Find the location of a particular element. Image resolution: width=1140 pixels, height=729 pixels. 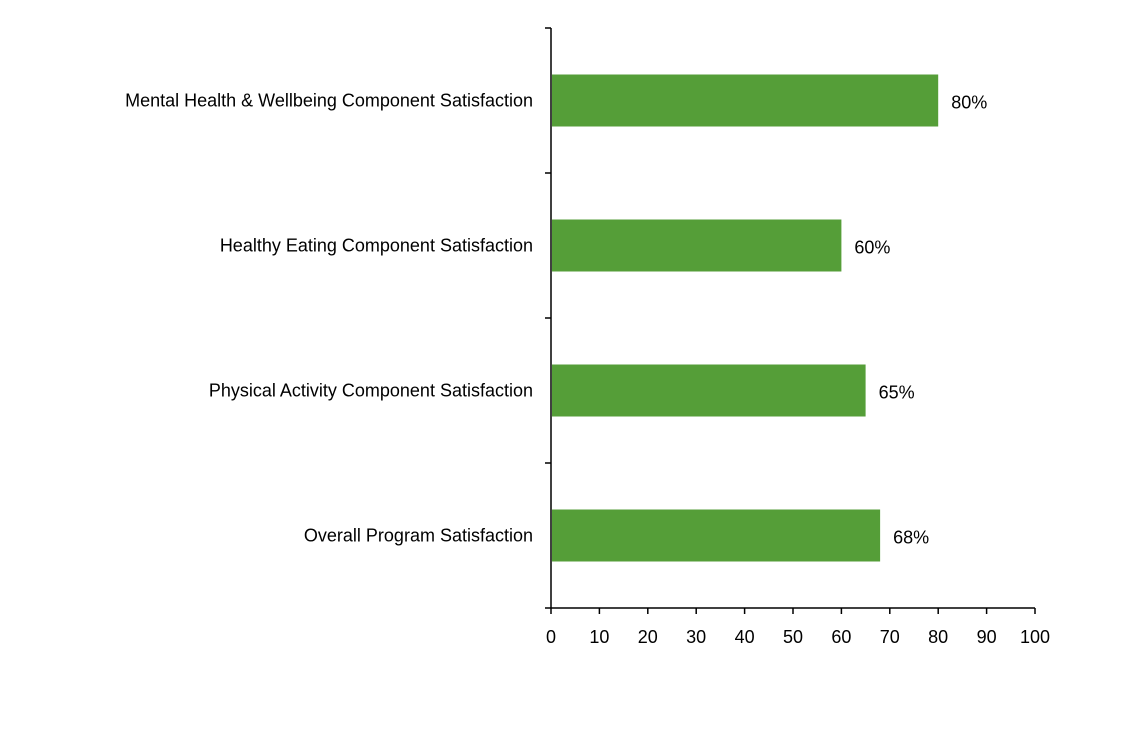

data-label: 68% is located at coordinates (911, 538).